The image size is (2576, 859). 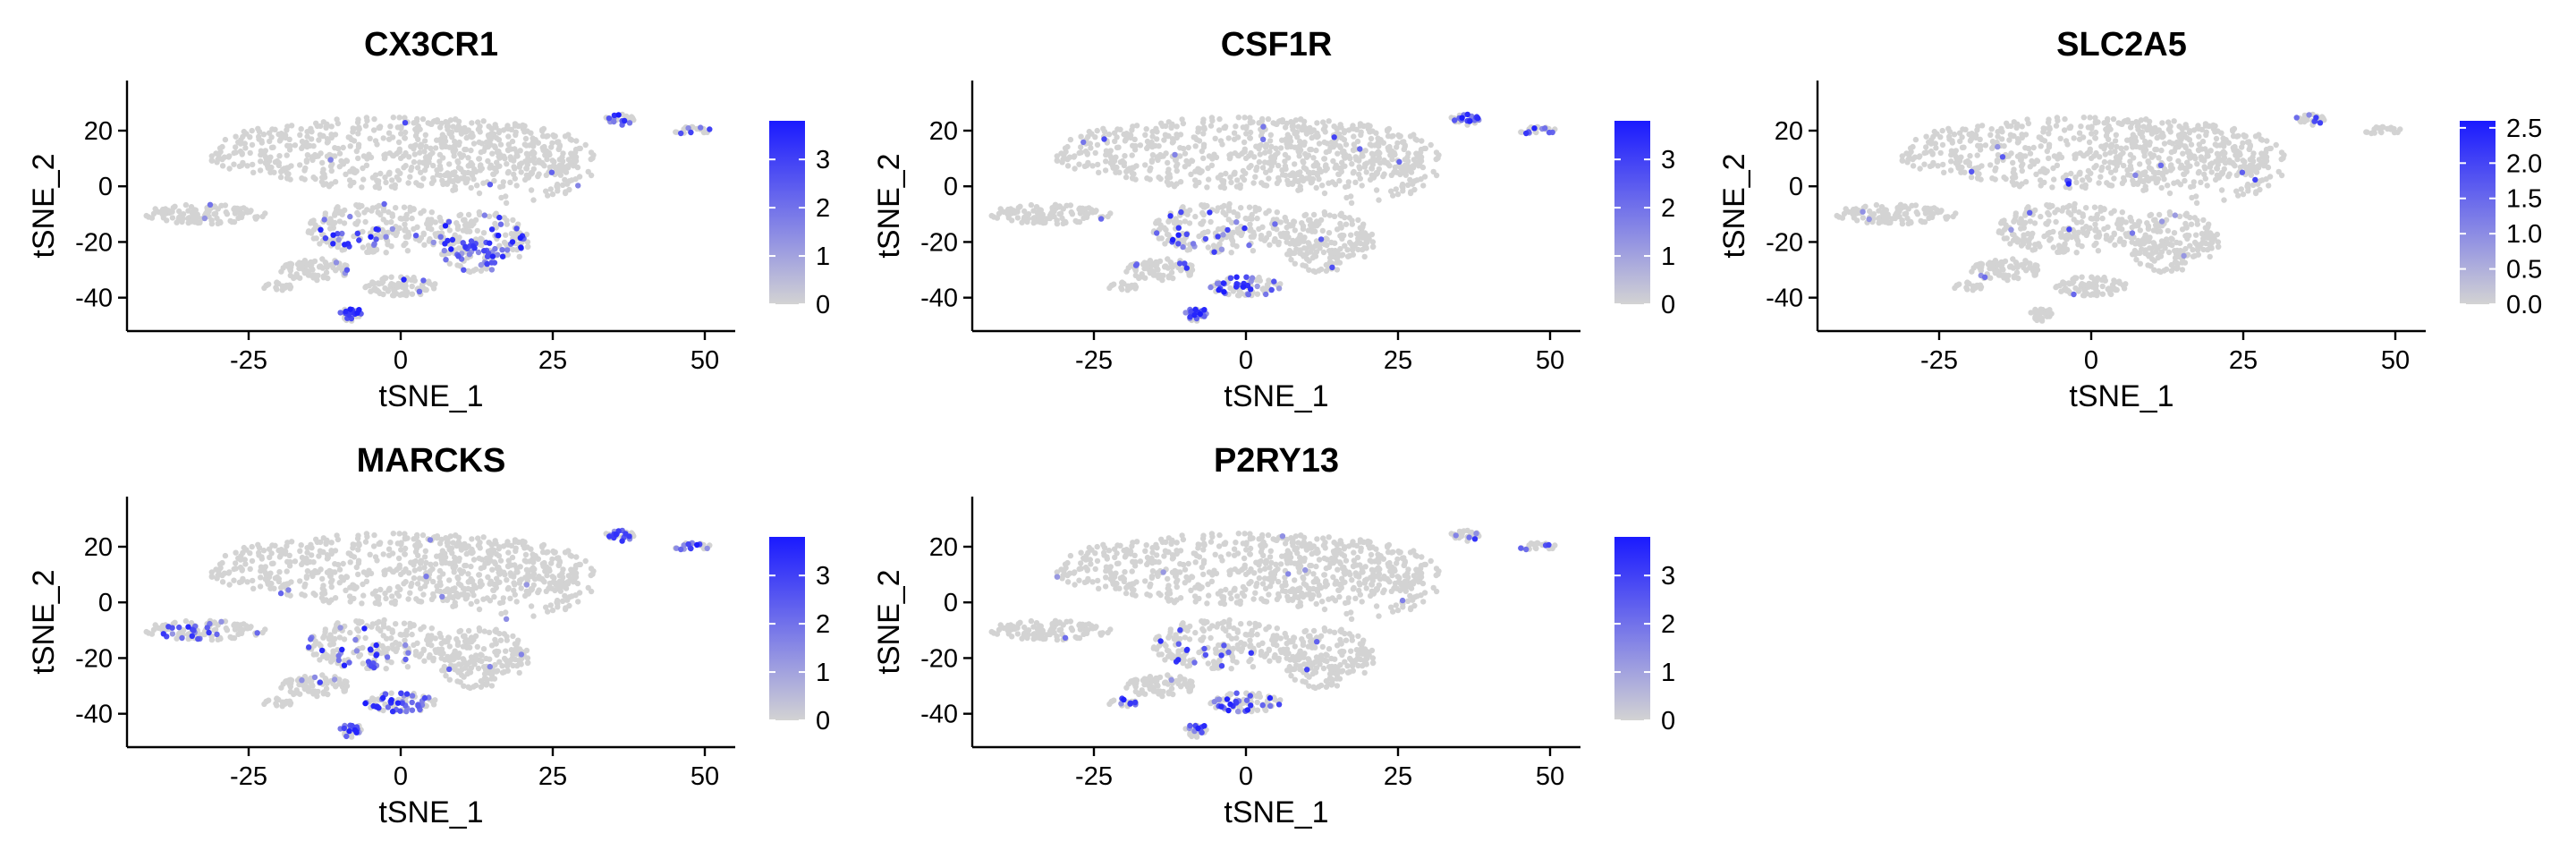 What do you see at coordinates (1668, 256) in the screenshot?
I see `colorbar-tick-label: 1` at bounding box center [1668, 256].